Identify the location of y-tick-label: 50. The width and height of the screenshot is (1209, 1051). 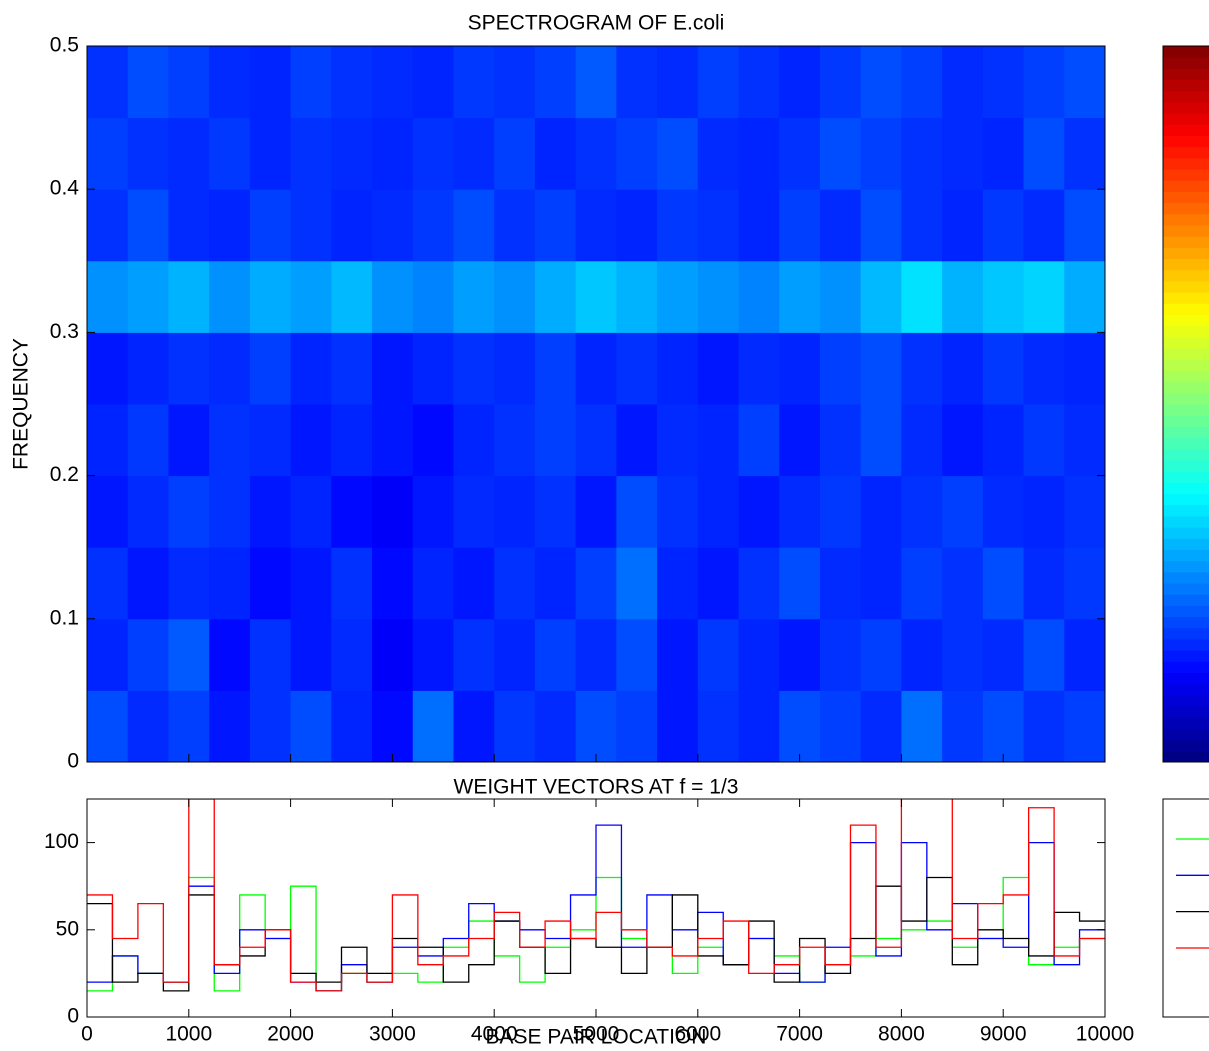
(67, 928).